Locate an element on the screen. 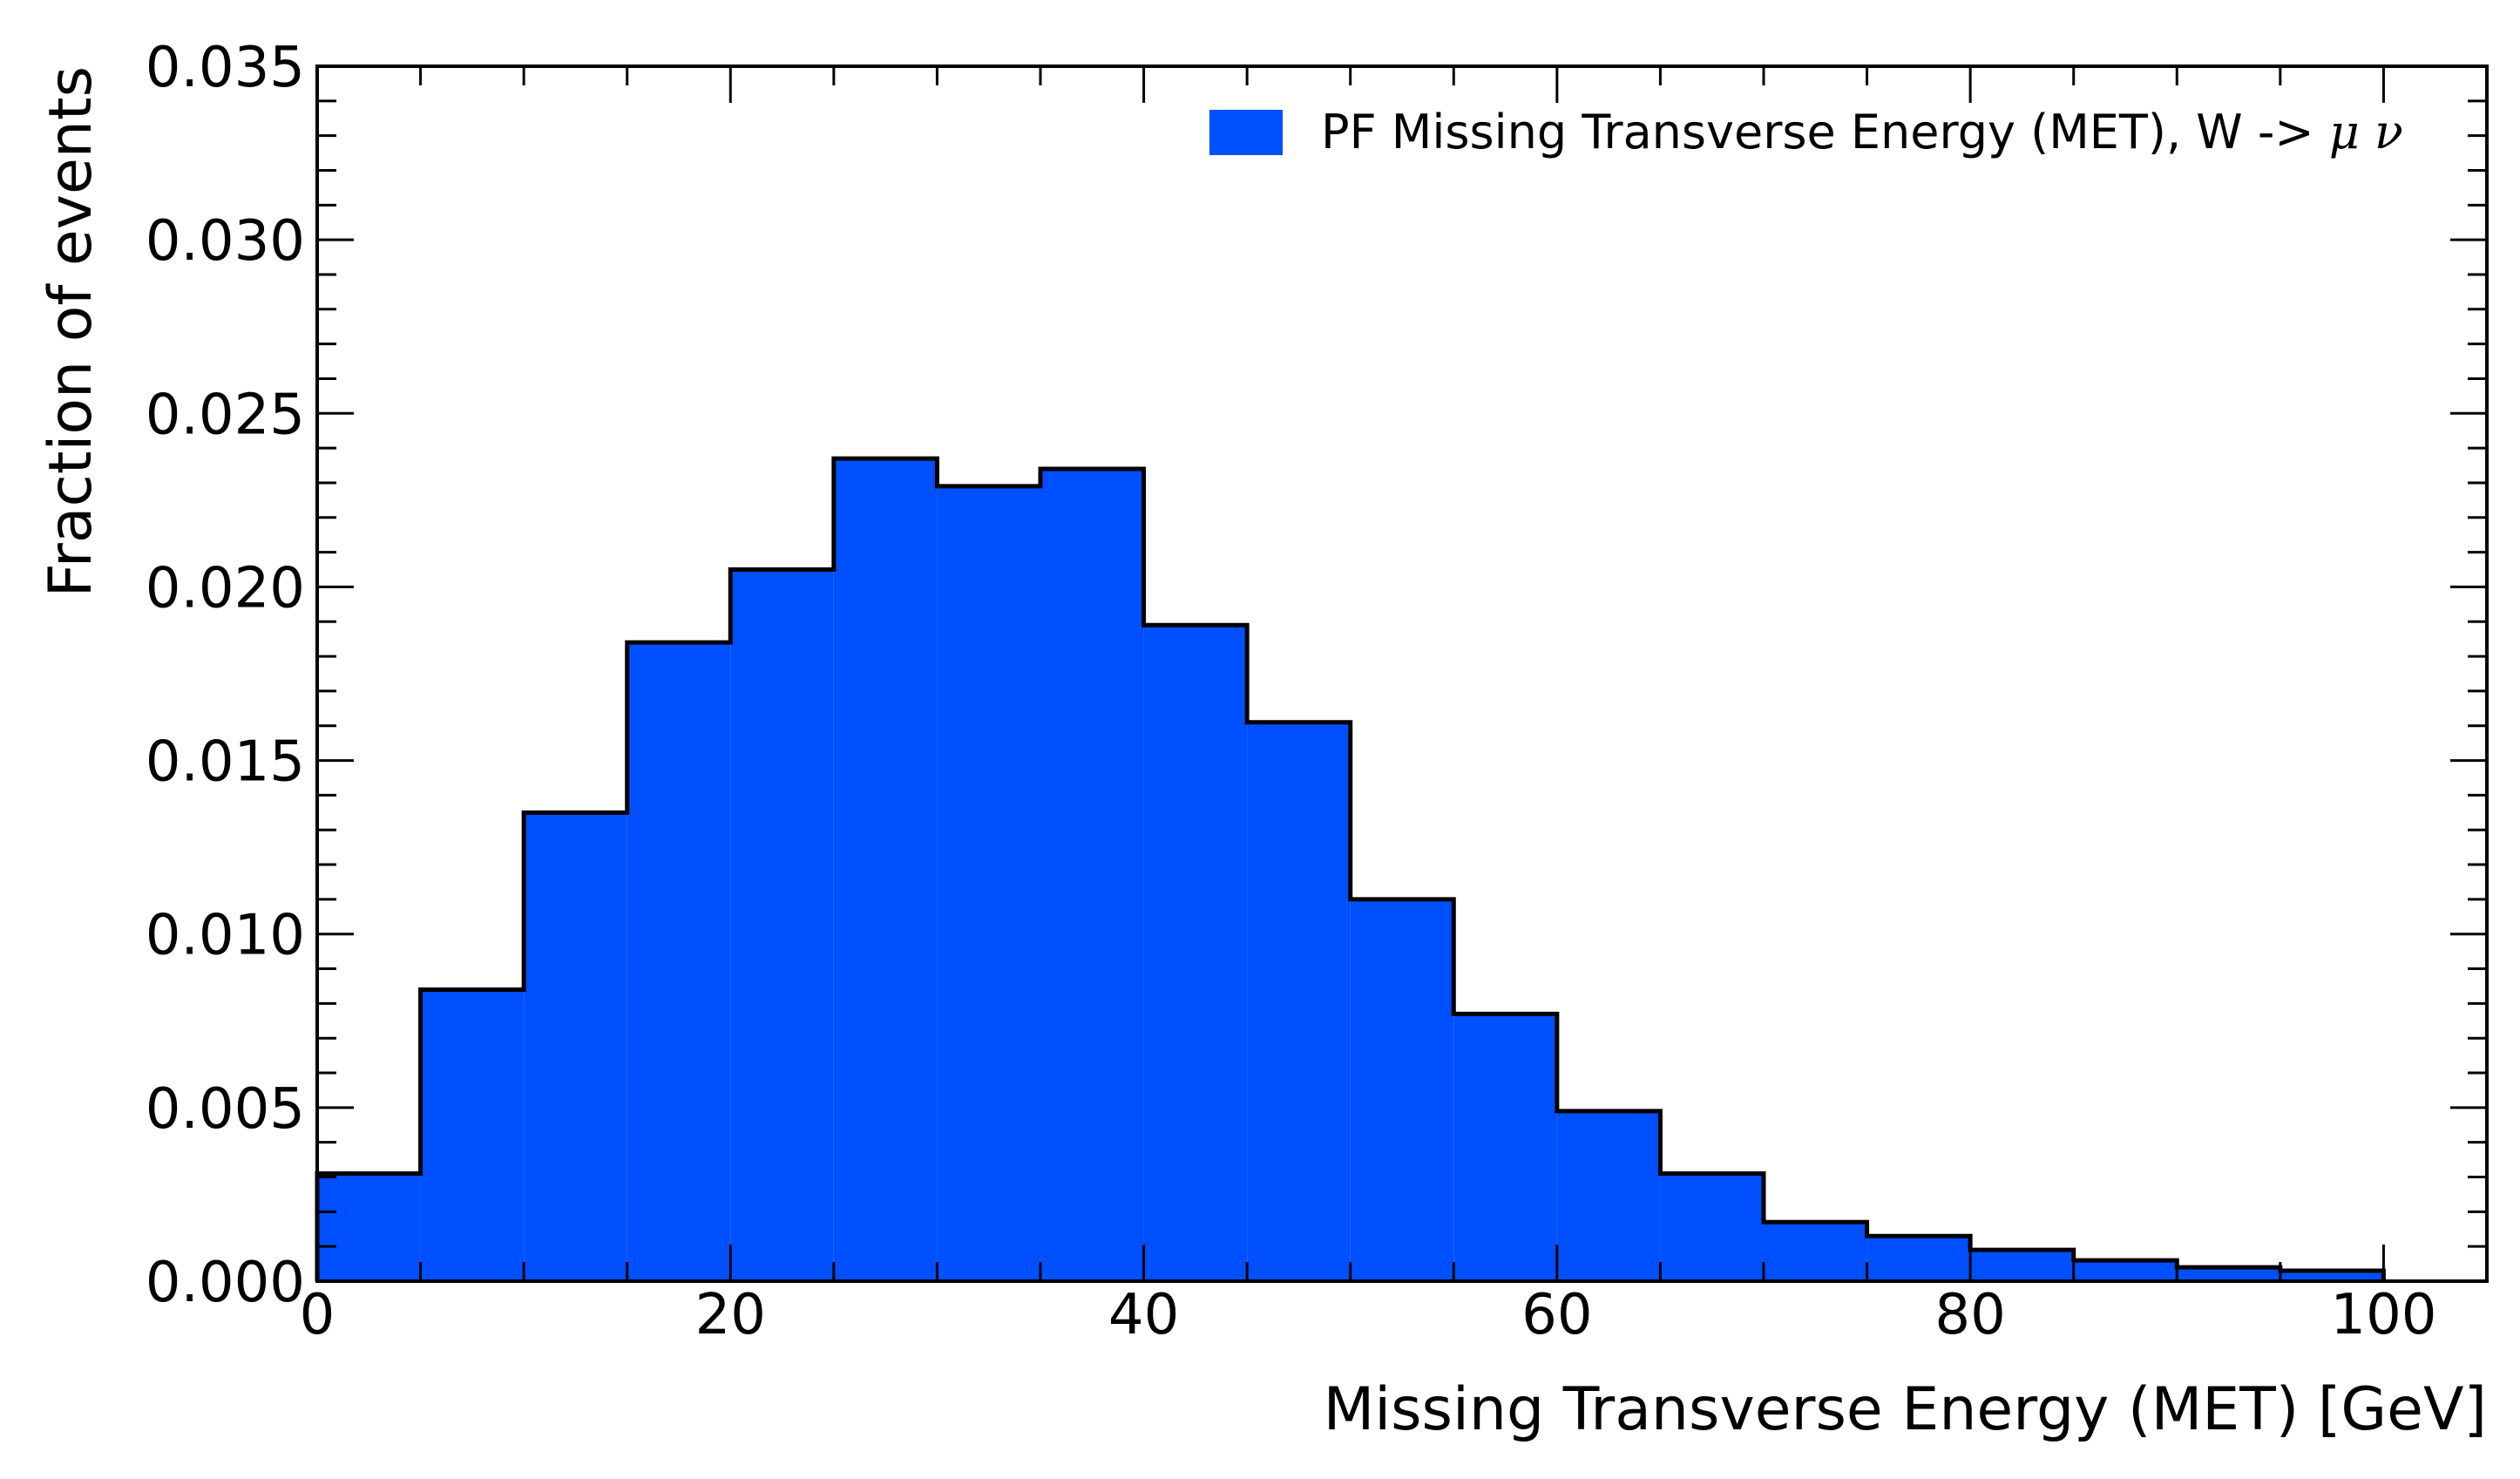 Image resolution: width=2520 pixels, height=1479 pixels. y-tick-label: 0.025 is located at coordinates (225, 415).